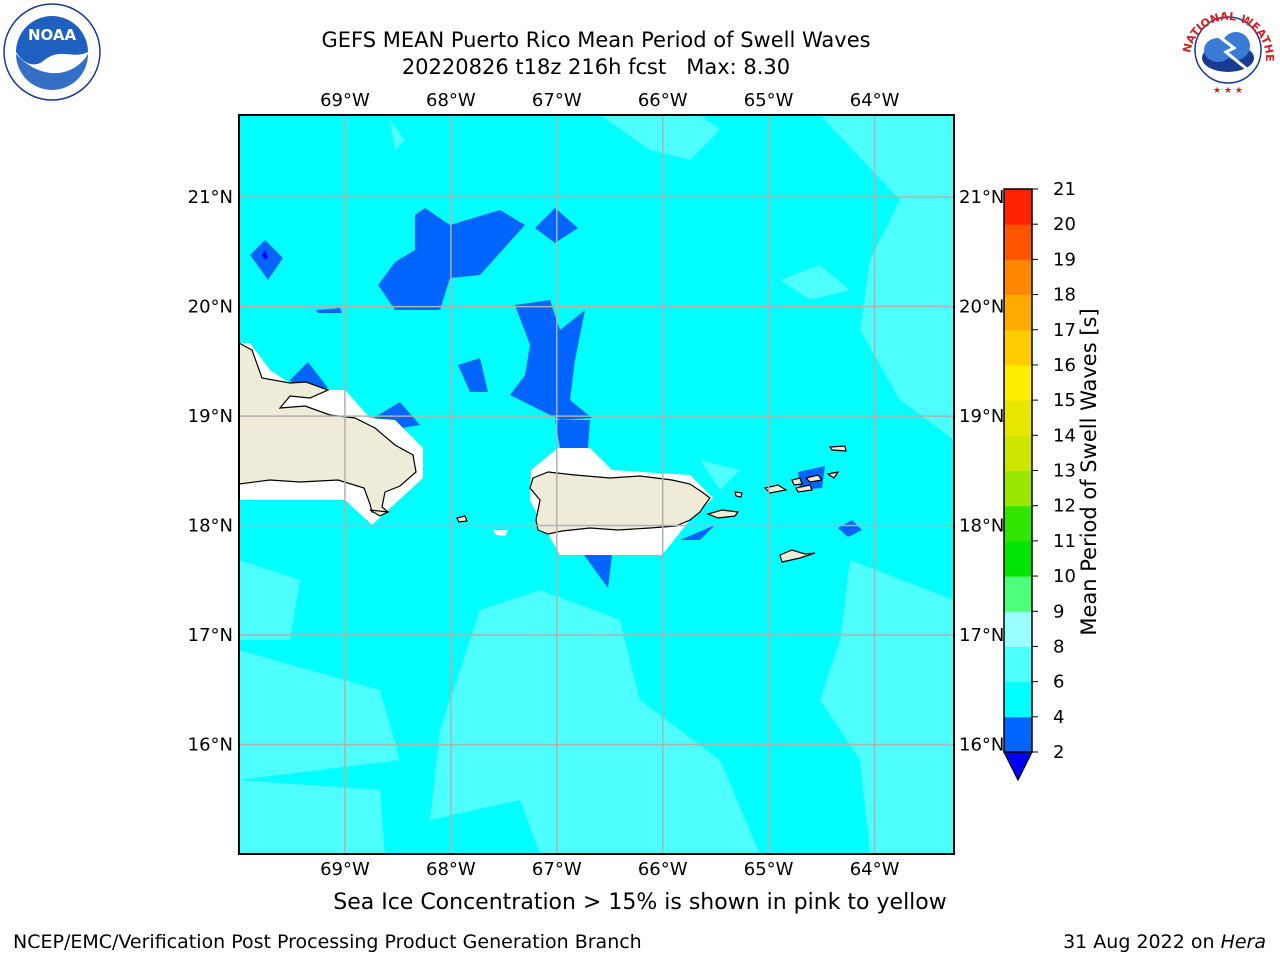 This screenshot has width=1280, height=960. Describe the element at coordinates (1064, 506) in the screenshot. I see `colorbar-tick-label: 12` at that location.